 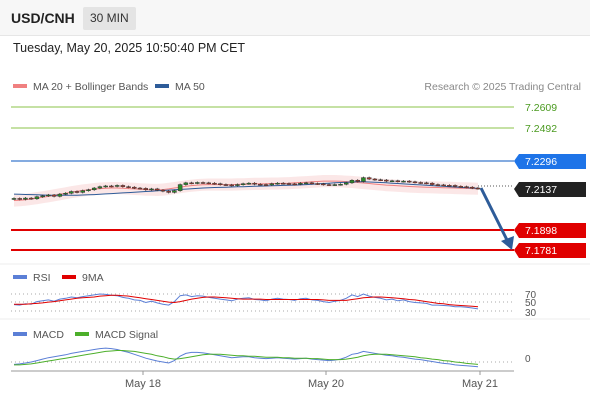 I want to click on last-price-label: 7.2137, so click(x=541, y=190).